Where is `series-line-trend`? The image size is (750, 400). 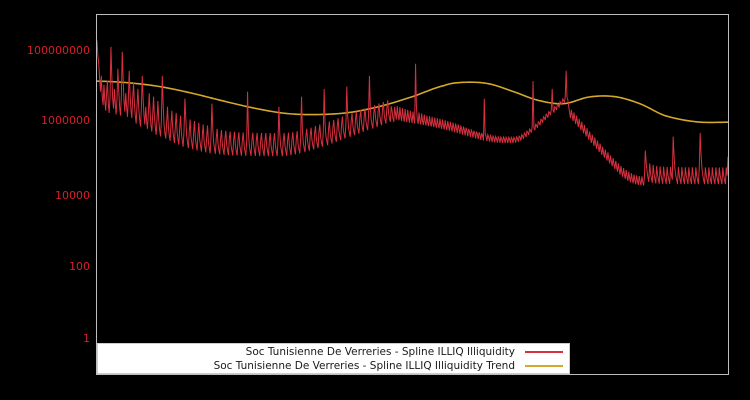
series-line-trend is located at coordinates (412, 102).